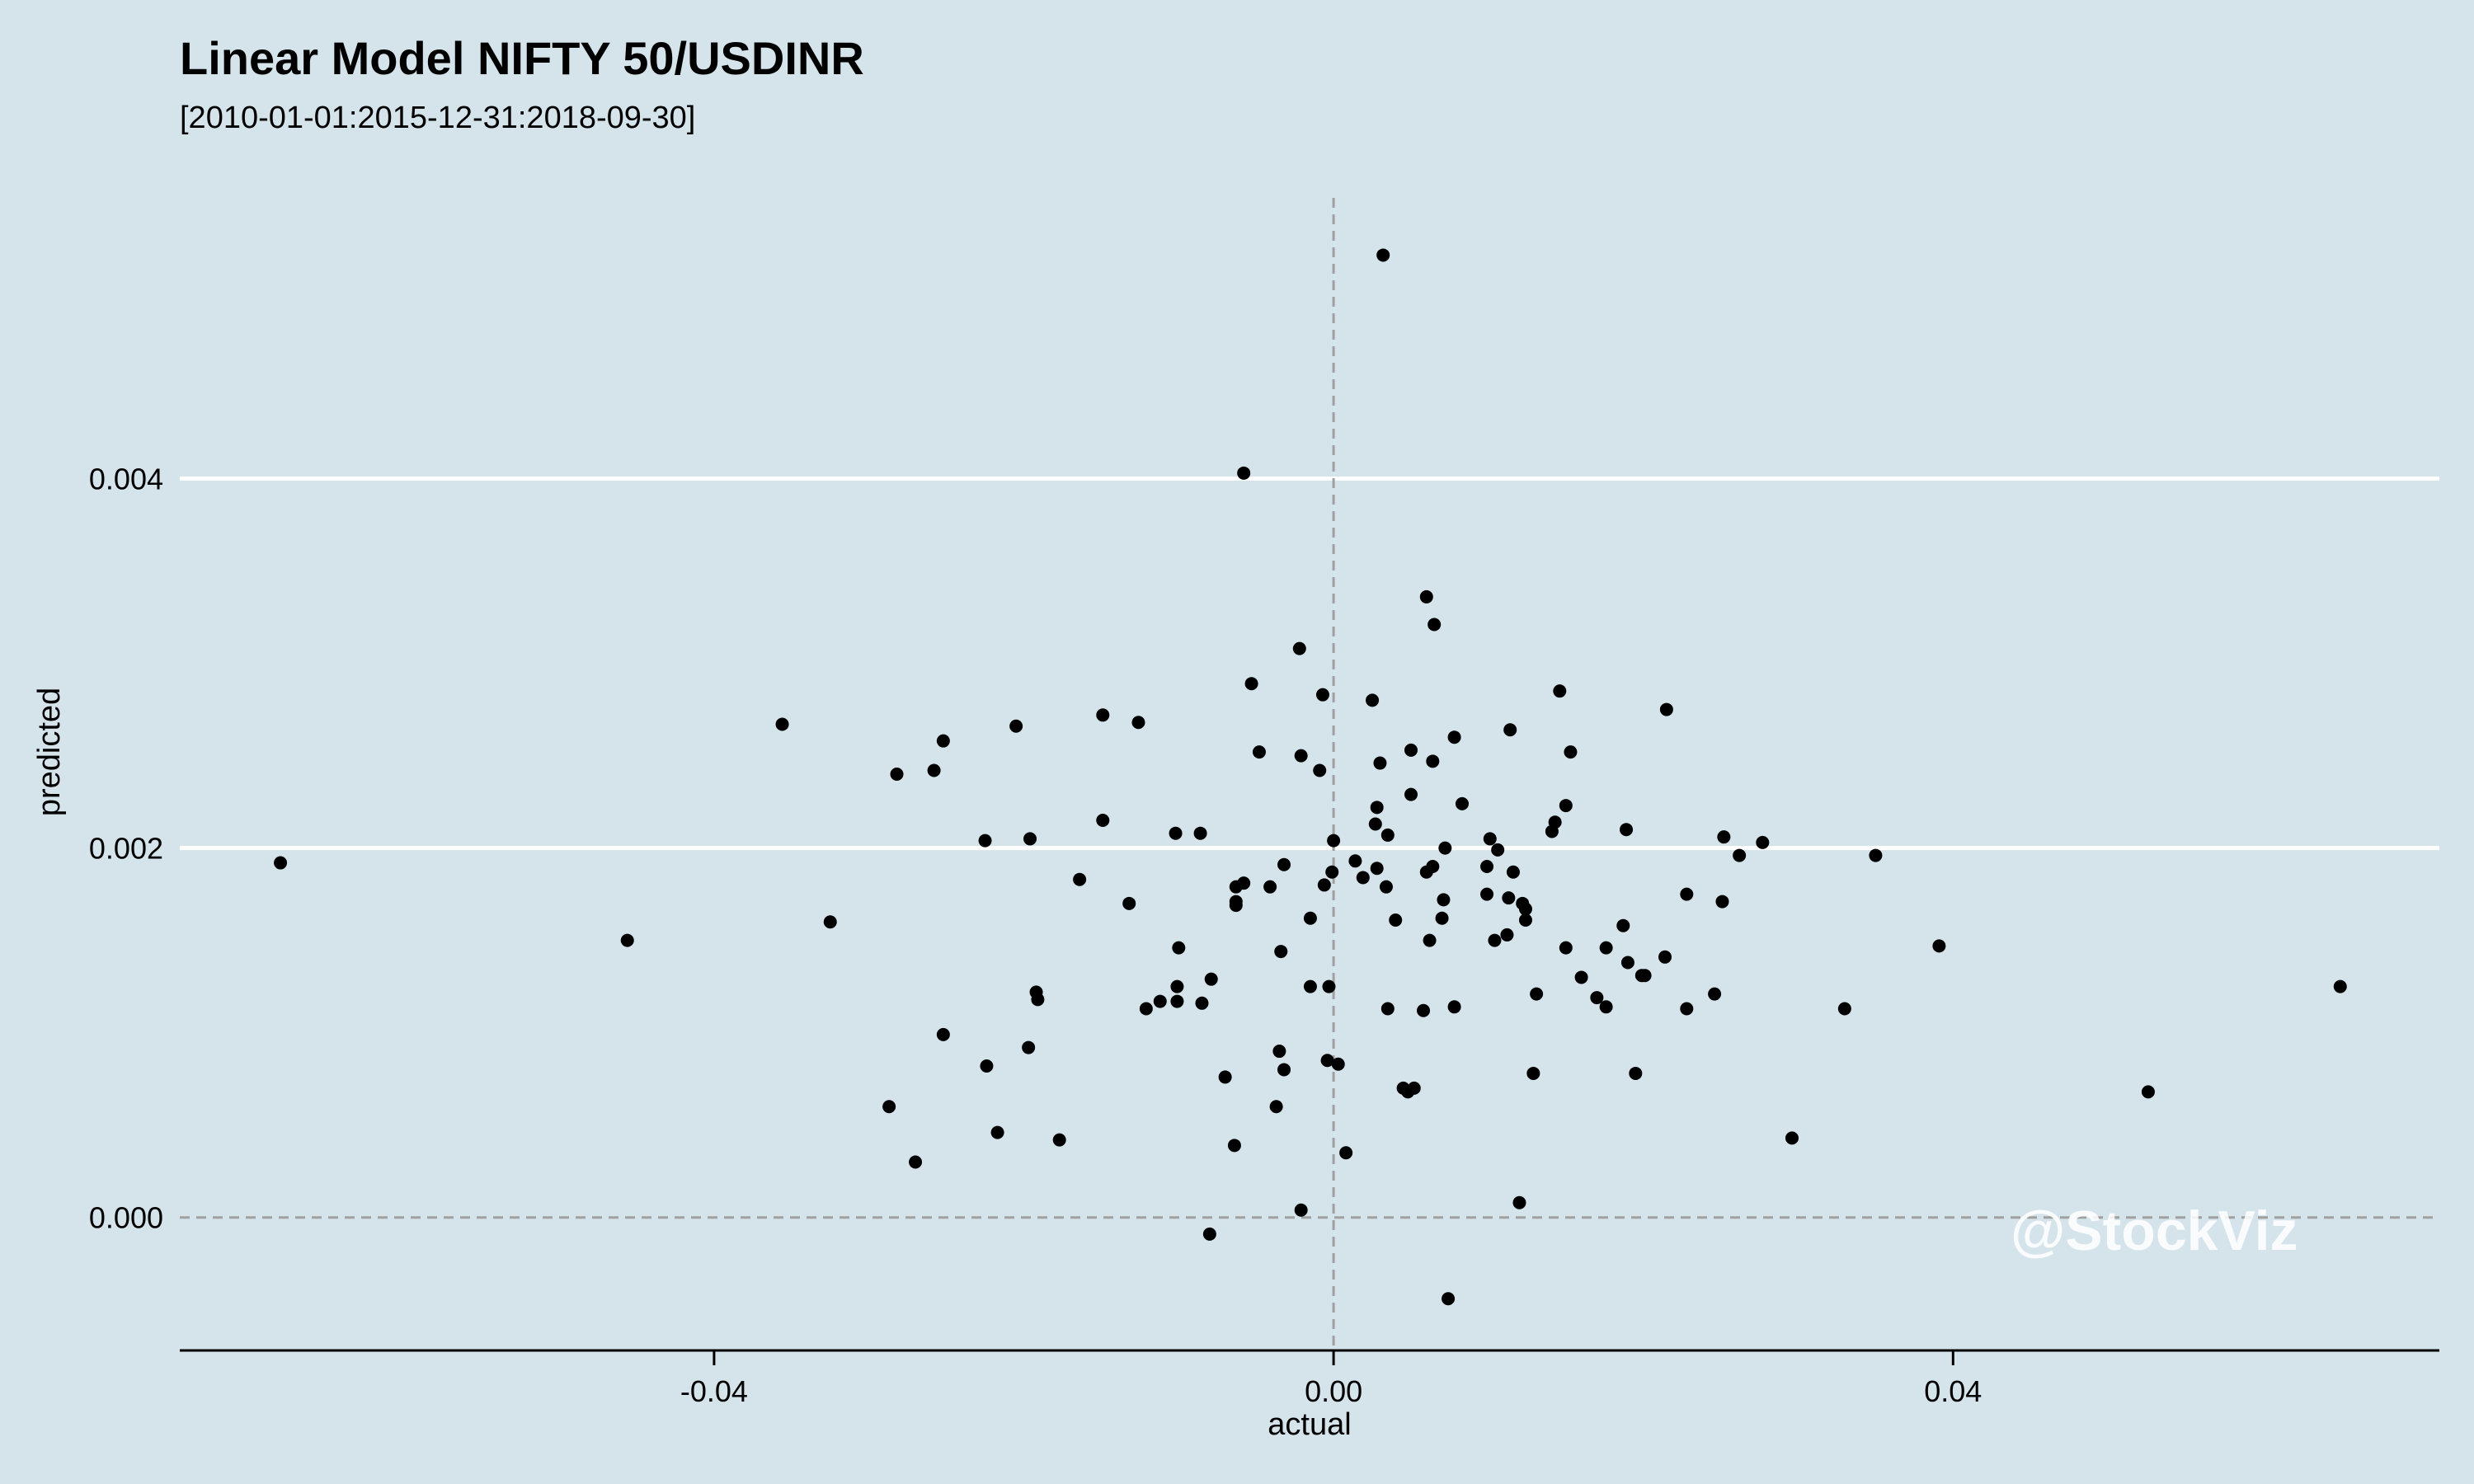 The height and width of the screenshot is (1484, 2474). I want to click on y-axis-label: predicted, so click(49, 752).